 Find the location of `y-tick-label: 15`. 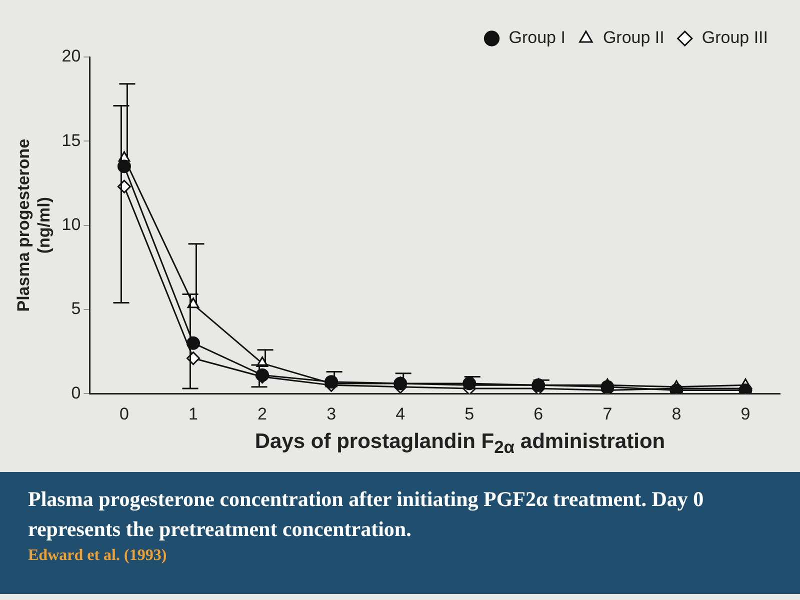

y-tick-label: 15 is located at coordinates (71, 140).